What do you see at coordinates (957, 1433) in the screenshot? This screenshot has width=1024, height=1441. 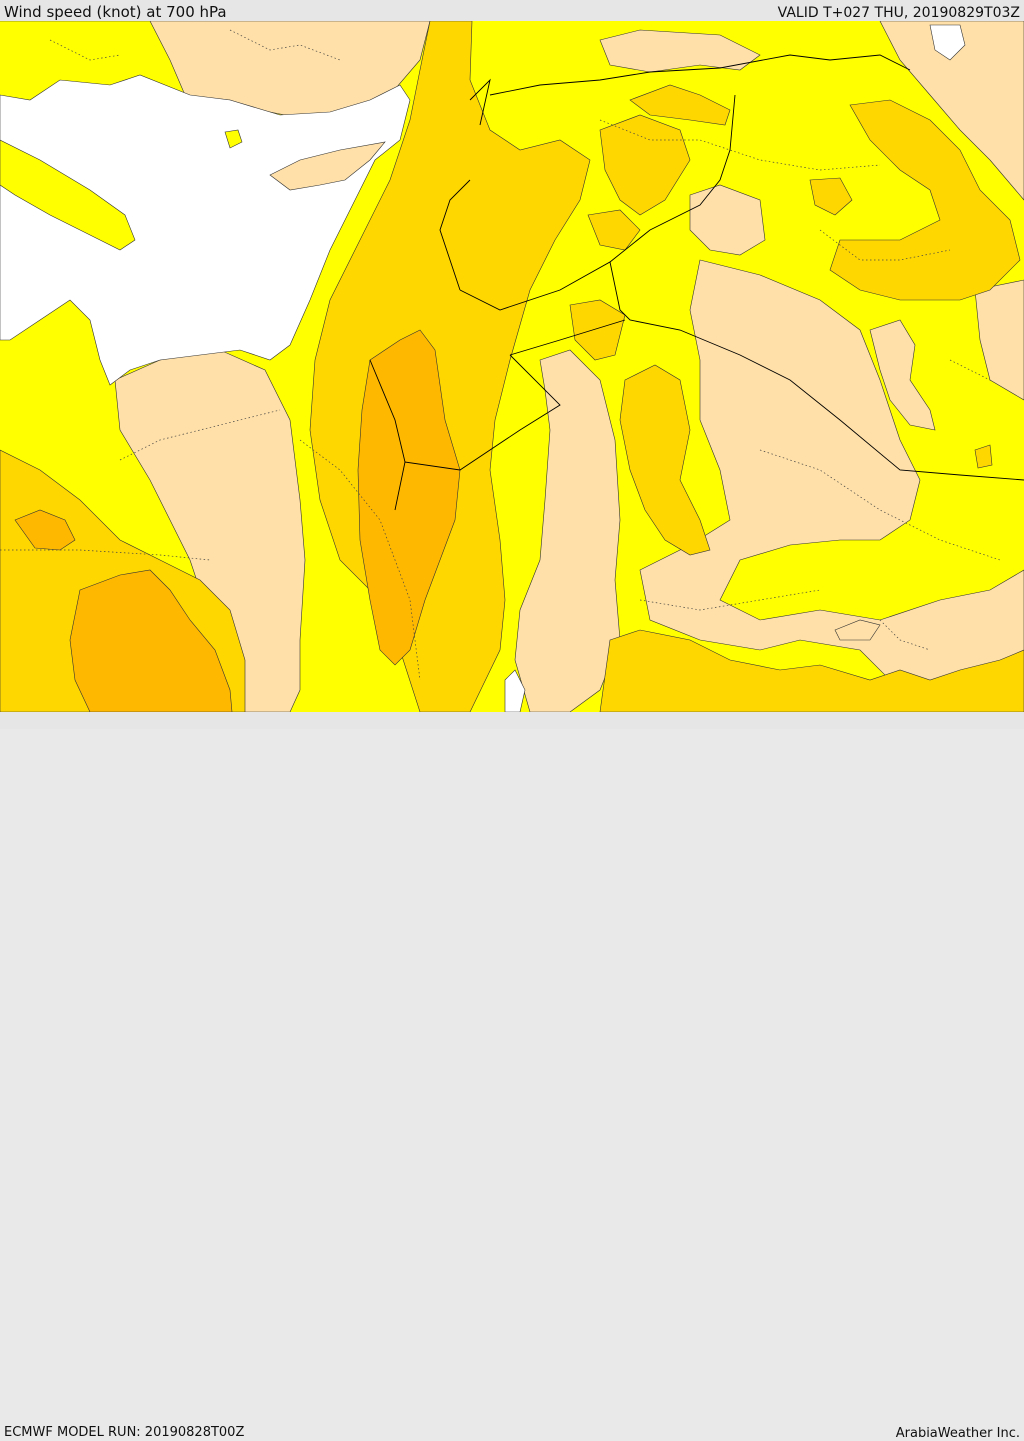 I see `credit-label: ArabiaWeather Inc.` at bounding box center [957, 1433].